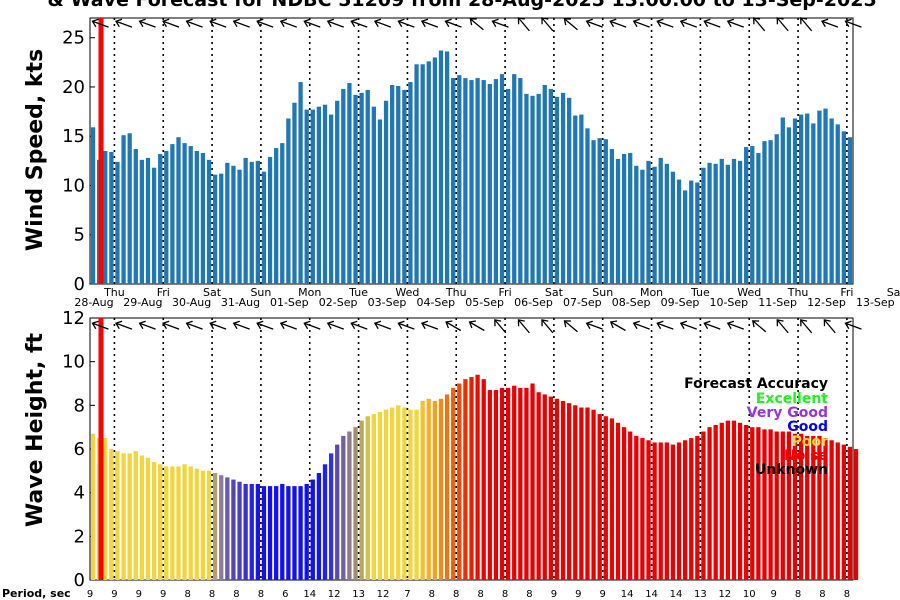 The height and width of the screenshot is (600, 900). Describe the element at coordinates (435, 302) in the screenshot. I see `date-label: 04-Sep` at that location.